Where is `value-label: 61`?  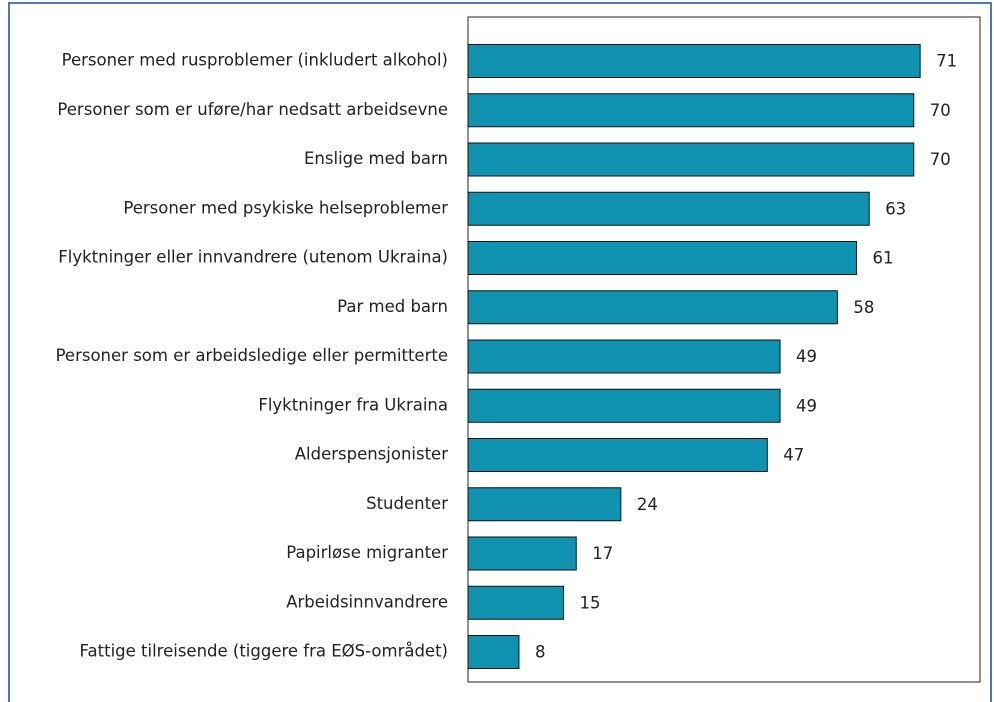 value-label: 61 is located at coordinates (882, 258).